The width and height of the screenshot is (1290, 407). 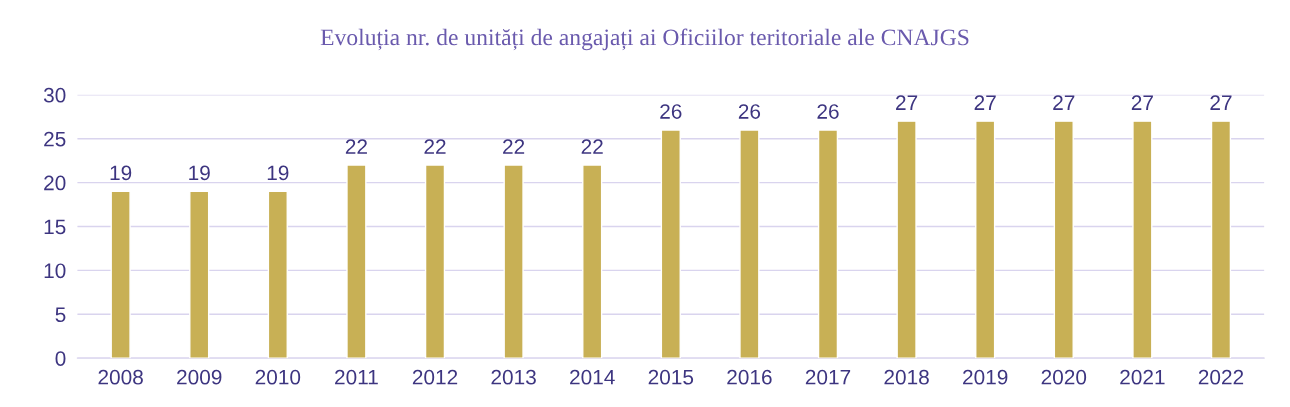 What do you see at coordinates (55, 271) in the screenshot?
I see `y-tick-label: 10` at bounding box center [55, 271].